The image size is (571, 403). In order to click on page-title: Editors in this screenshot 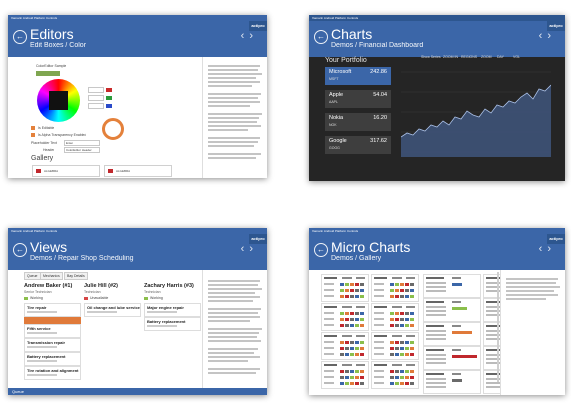, I will do `click(52, 34)`.